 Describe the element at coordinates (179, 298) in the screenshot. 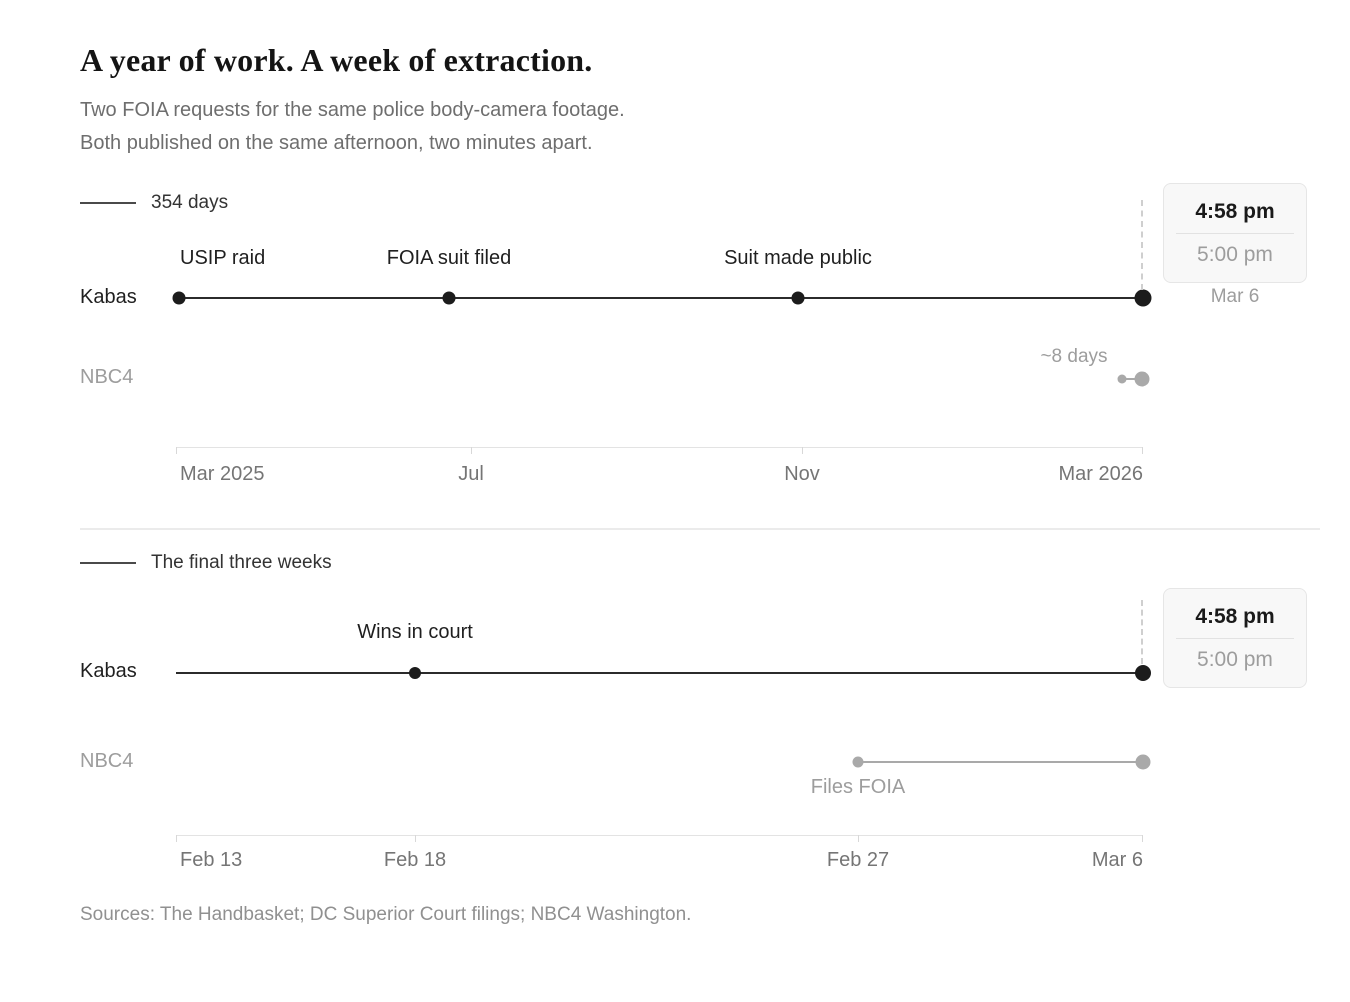

I see `event-dot-usip-raid` at that location.